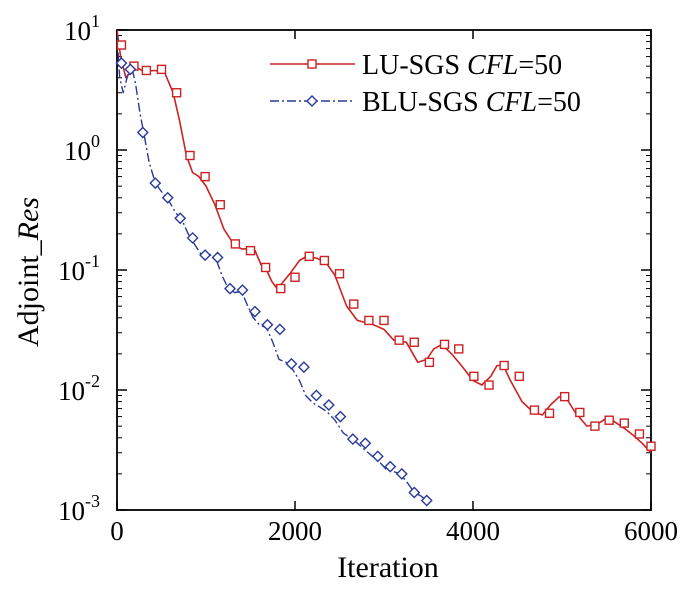 This screenshot has width=700, height=590. Describe the element at coordinates (312, 101) in the screenshot. I see `legend-marker-blu-sgs` at that location.